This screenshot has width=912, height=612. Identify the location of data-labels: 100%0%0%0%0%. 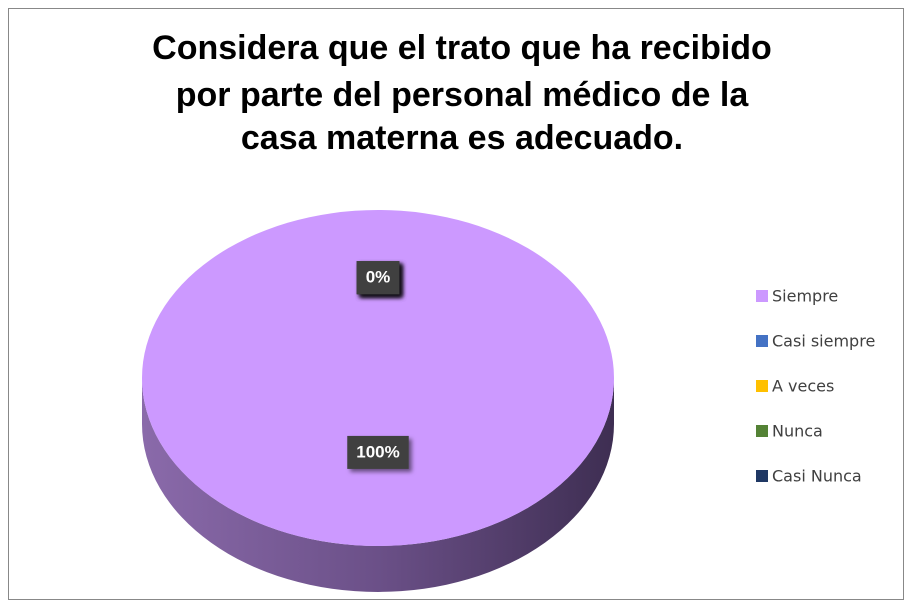
(378, 365).